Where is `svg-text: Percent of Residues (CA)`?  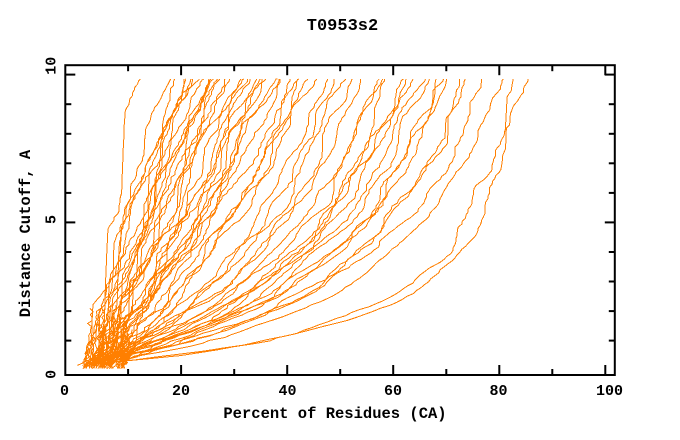
svg-text: Percent of Residues (CA) is located at coordinates (334, 414).